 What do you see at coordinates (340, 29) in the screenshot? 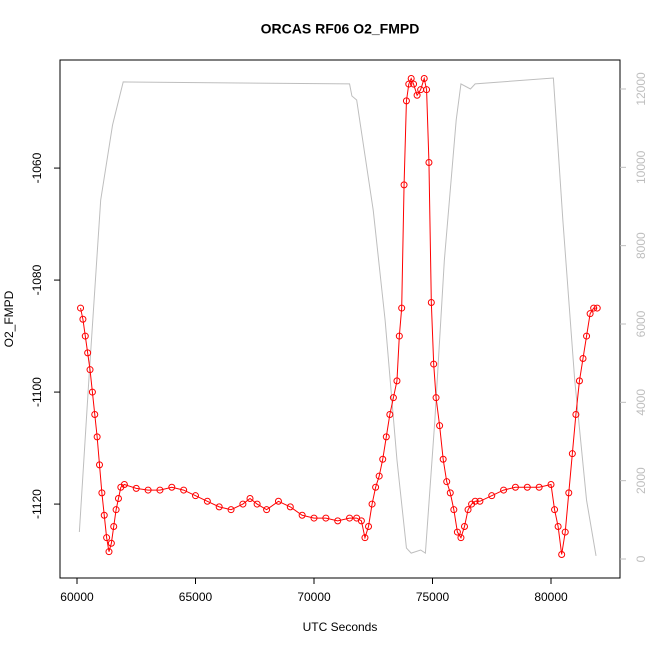
I see `chart-title: ORCAS RF06 O2_FMPD` at bounding box center [340, 29].